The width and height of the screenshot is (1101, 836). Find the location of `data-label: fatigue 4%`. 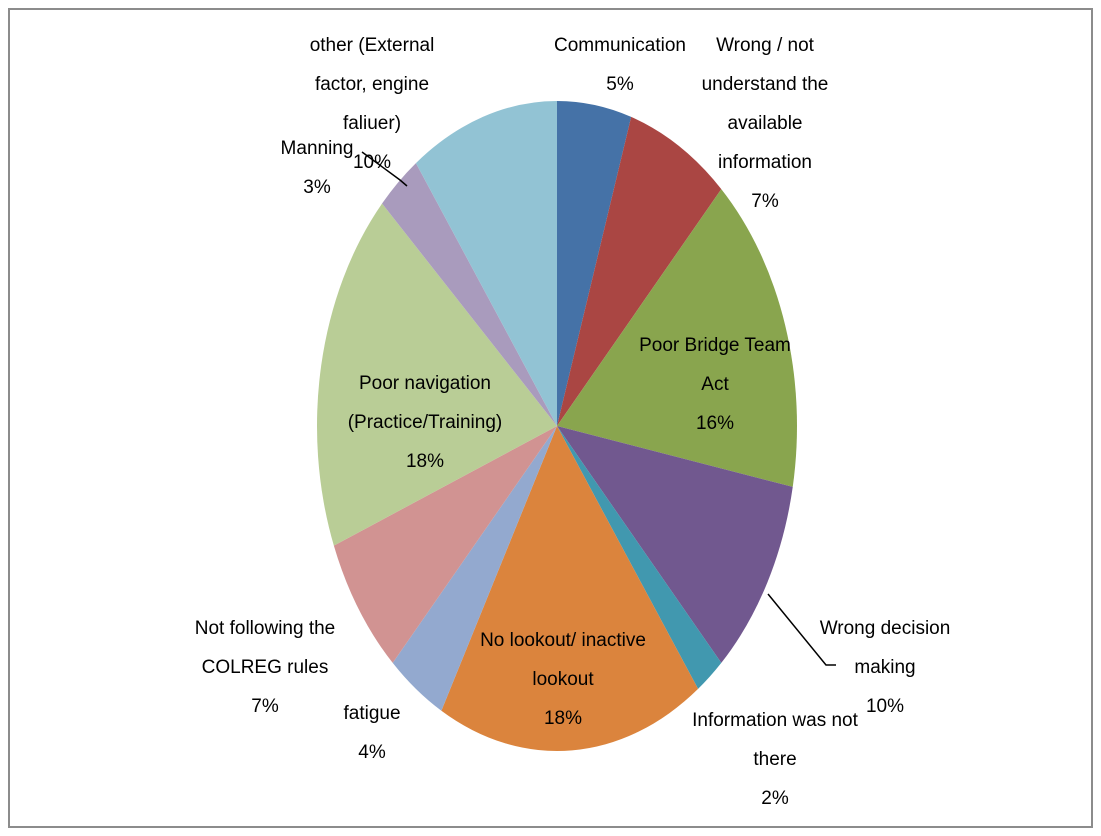

data-label: fatigue 4% is located at coordinates (372, 733).